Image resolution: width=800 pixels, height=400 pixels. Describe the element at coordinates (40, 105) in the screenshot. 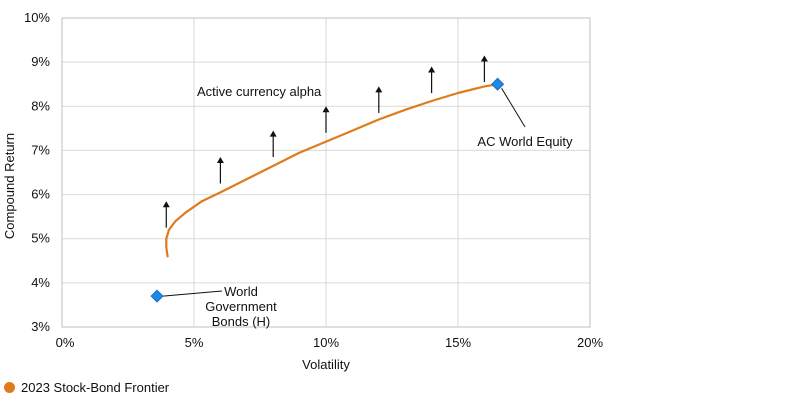

I see `y-tick-label: 8%` at that location.